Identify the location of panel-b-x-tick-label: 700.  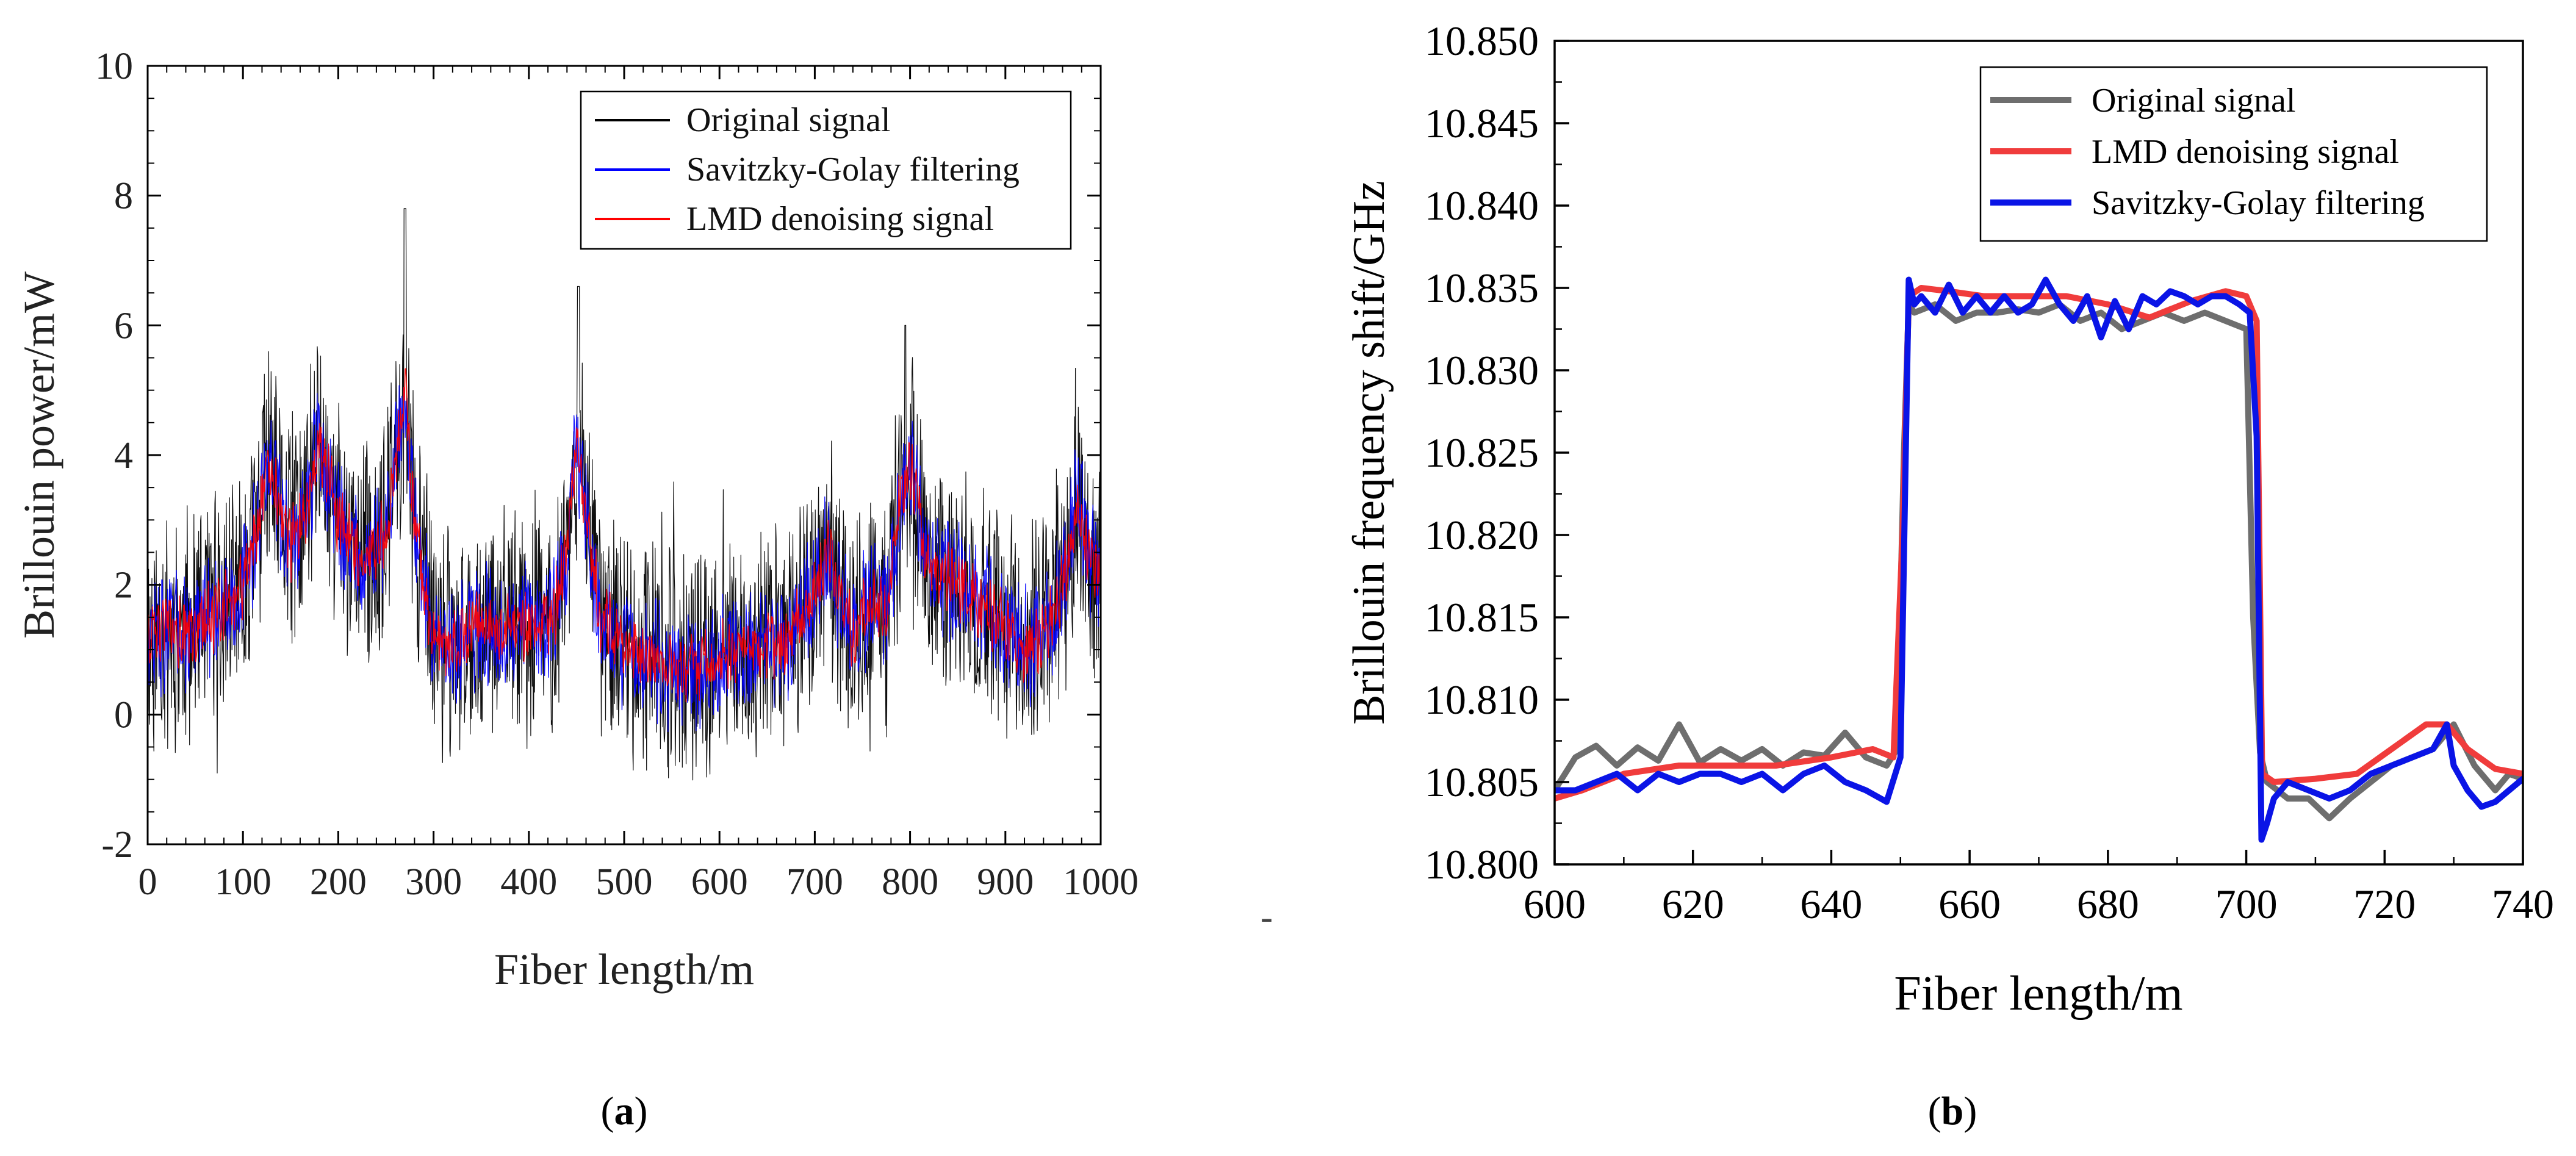
(2246, 904).